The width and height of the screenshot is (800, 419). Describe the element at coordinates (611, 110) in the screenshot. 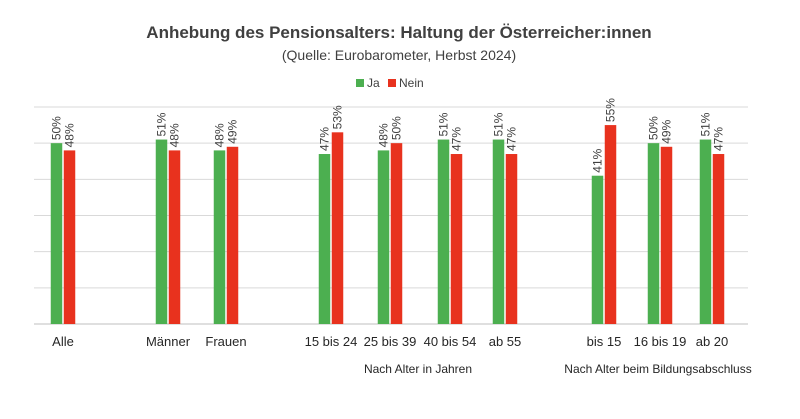

I see `data-label: 55%` at that location.